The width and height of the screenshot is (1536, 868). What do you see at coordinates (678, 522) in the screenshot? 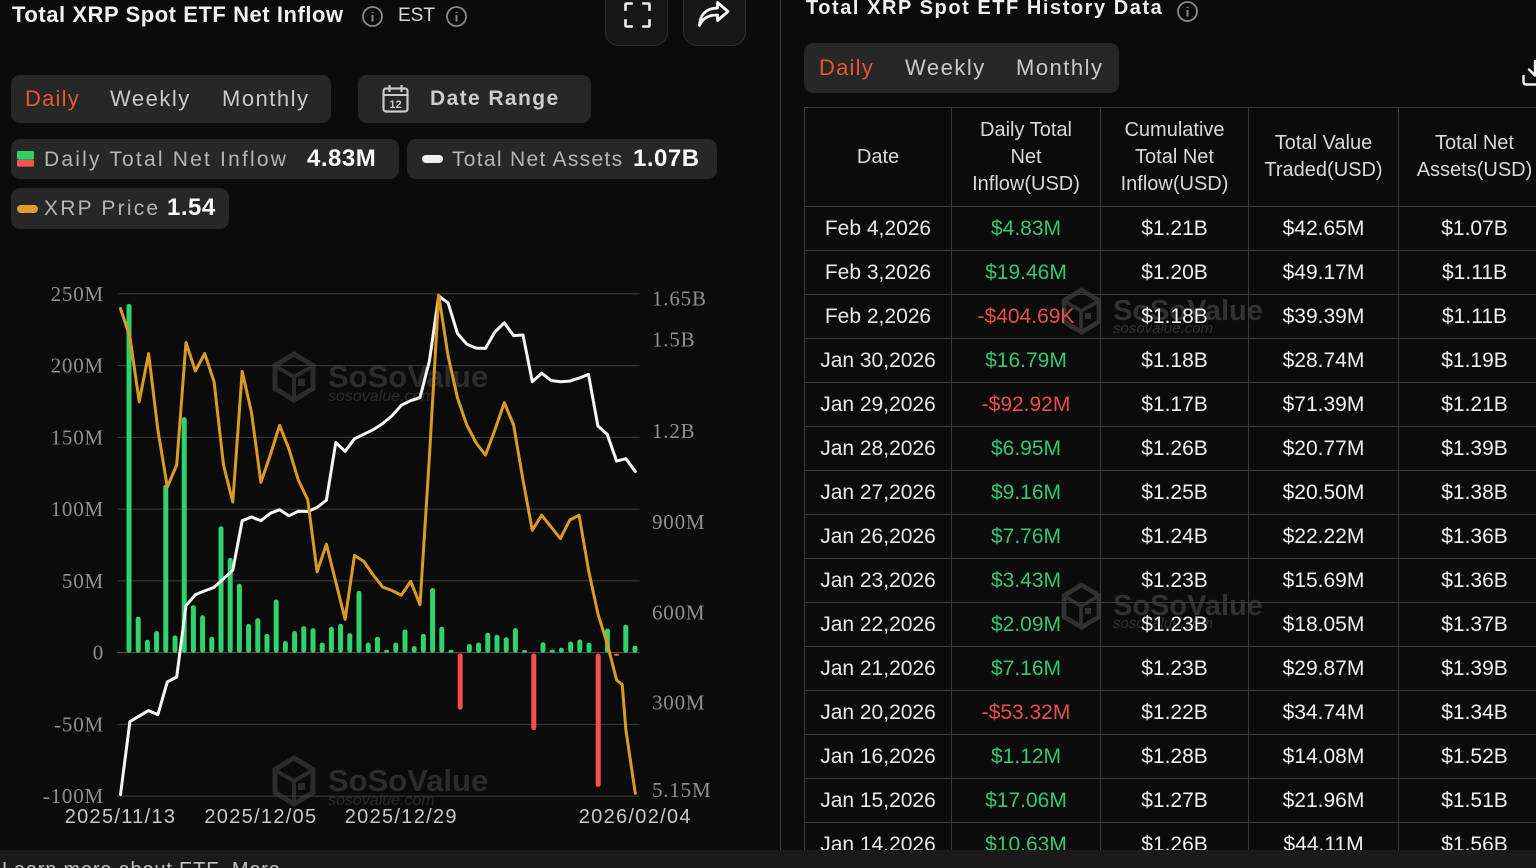
I see `svg-text: 900M` at bounding box center [678, 522].